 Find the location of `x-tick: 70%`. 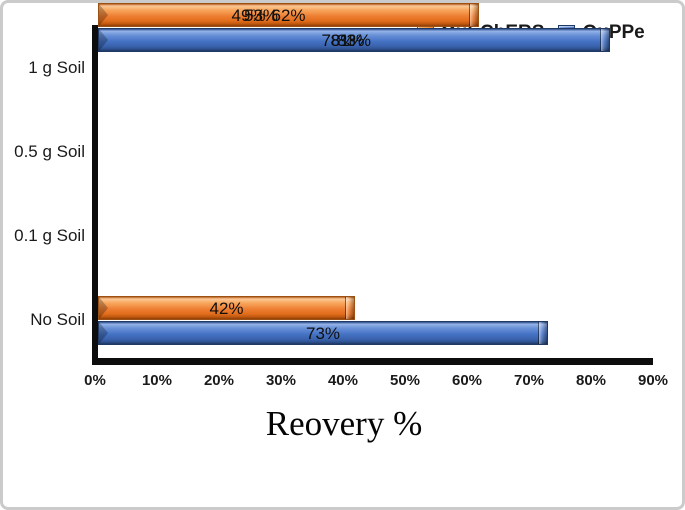

x-tick: 70% is located at coordinates (529, 380).